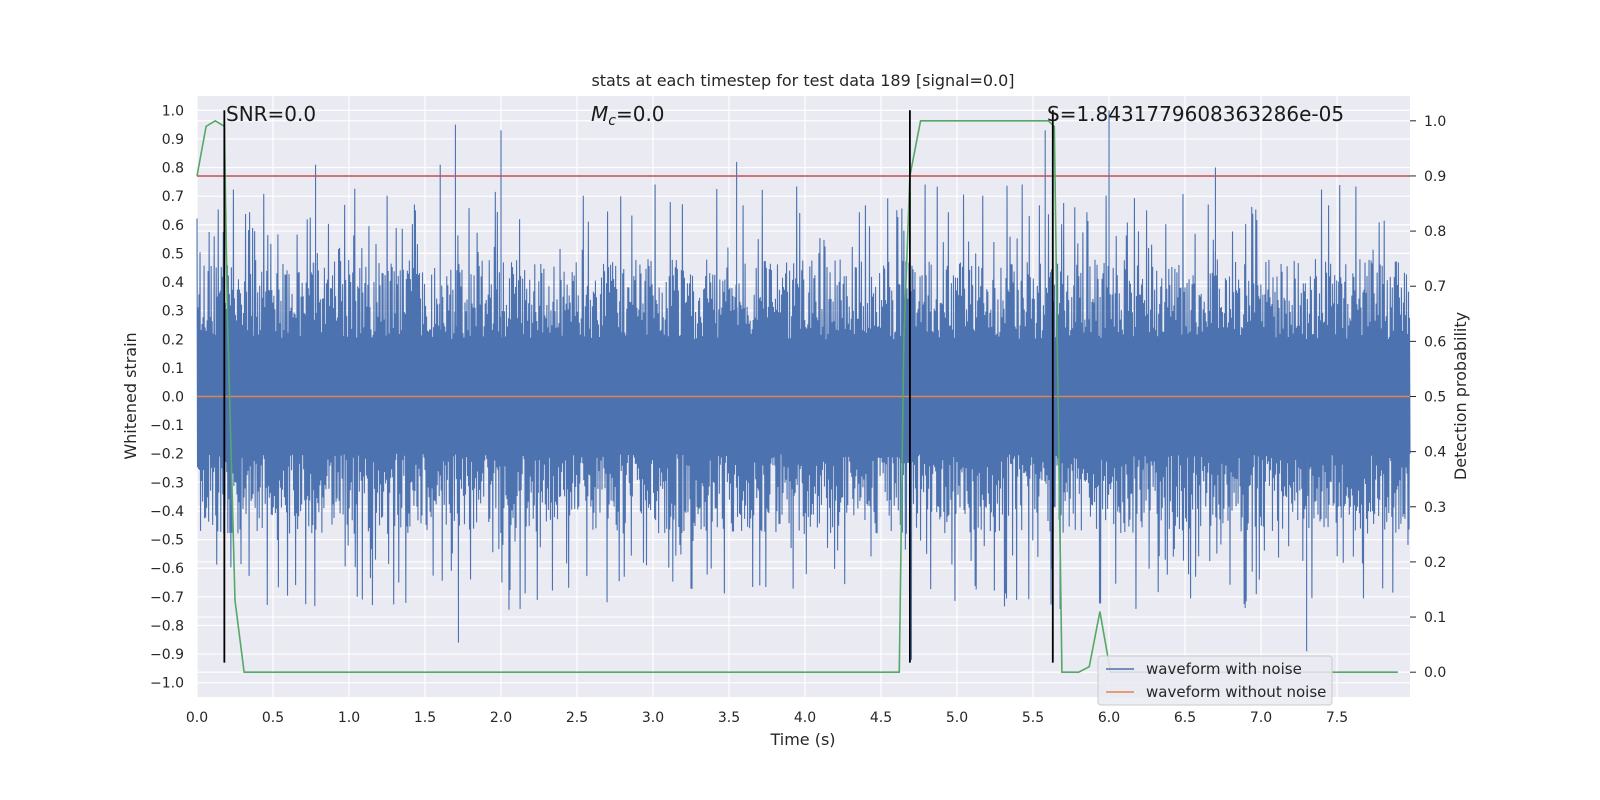 The image size is (1600, 800). What do you see at coordinates (881, 718) in the screenshot?
I see `x-tick-label: 4.5` at bounding box center [881, 718].